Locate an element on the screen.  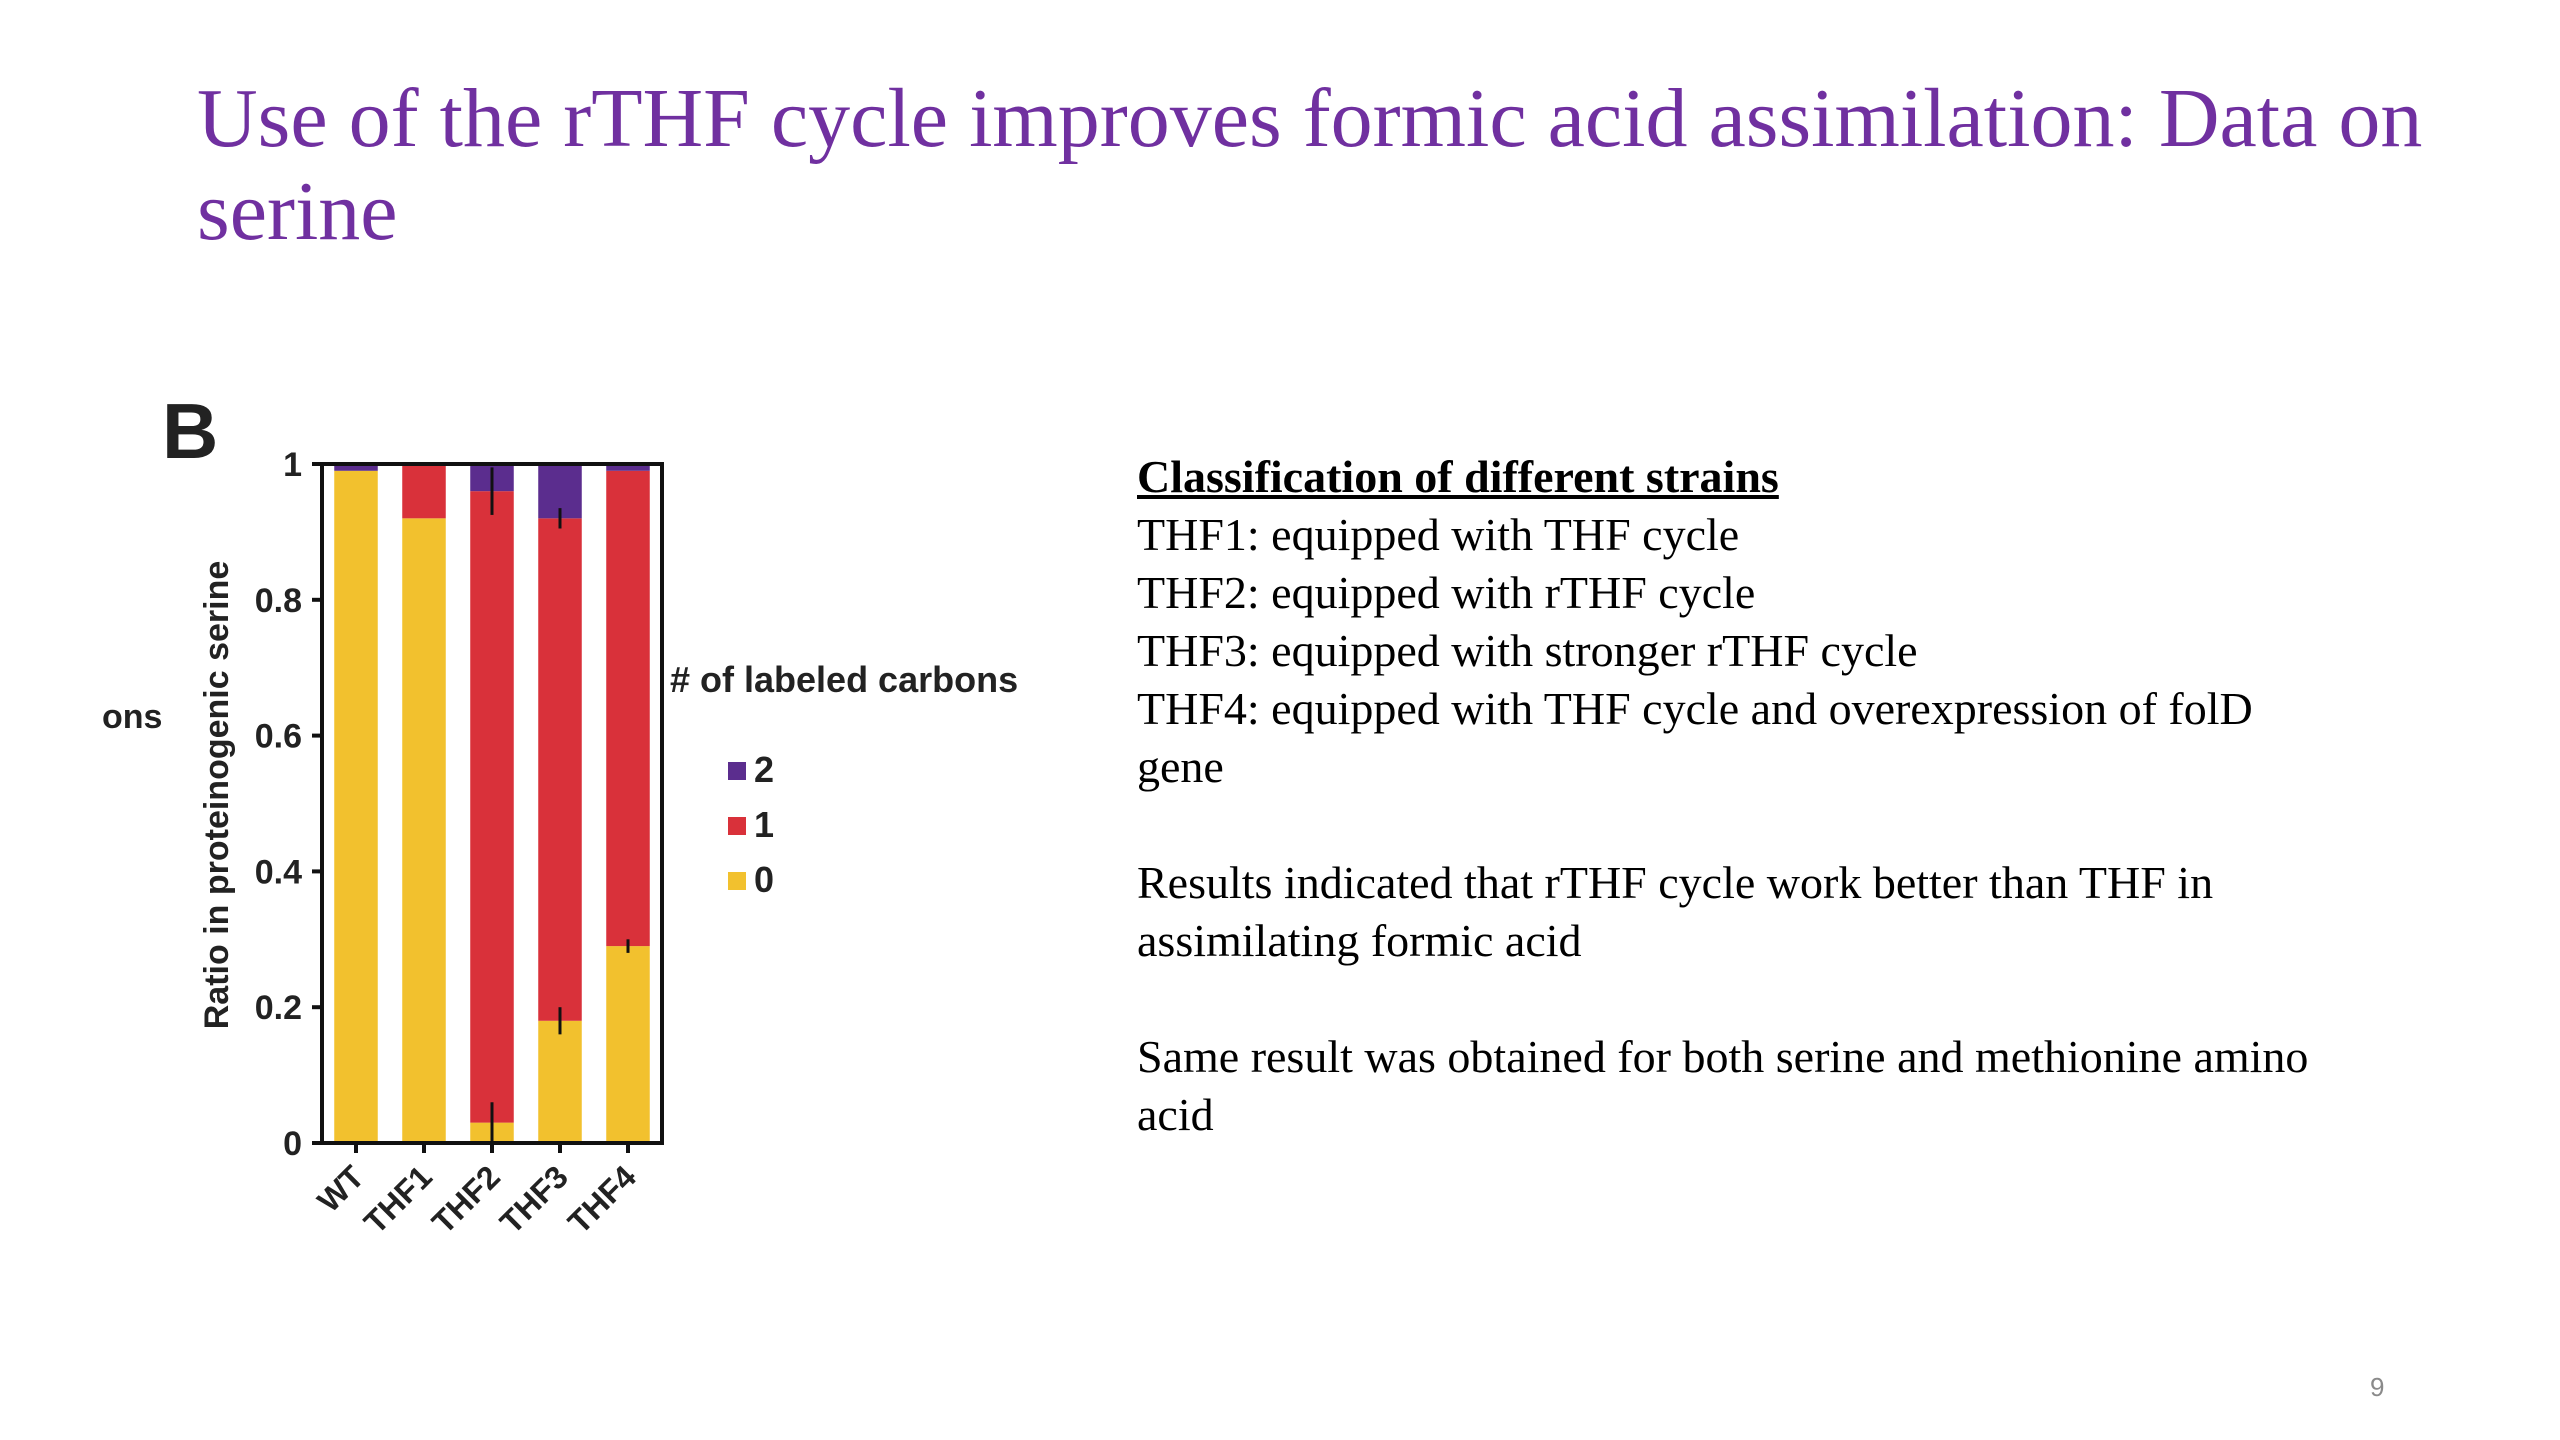
y-tick-label-0: 0 is located at coordinates (292, 1144).